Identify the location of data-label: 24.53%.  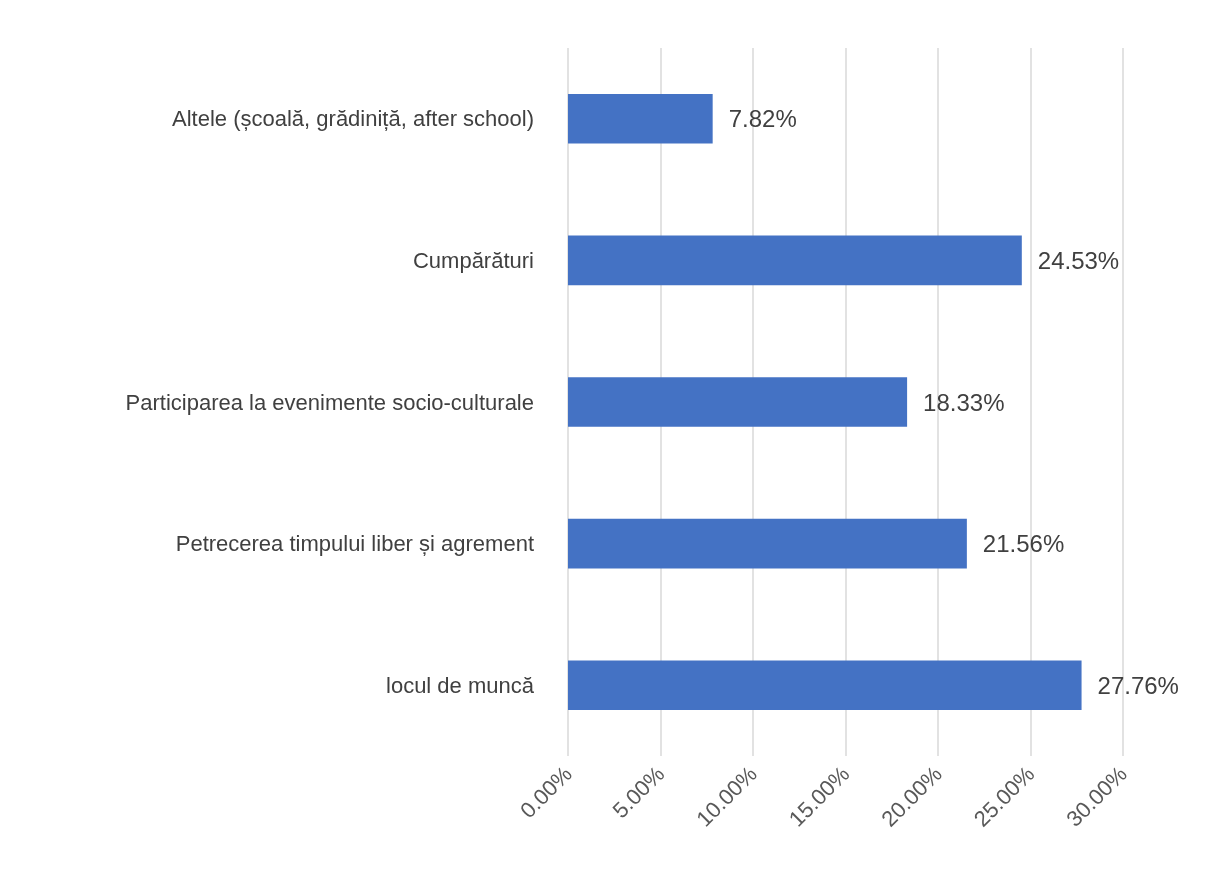
(1078, 260).